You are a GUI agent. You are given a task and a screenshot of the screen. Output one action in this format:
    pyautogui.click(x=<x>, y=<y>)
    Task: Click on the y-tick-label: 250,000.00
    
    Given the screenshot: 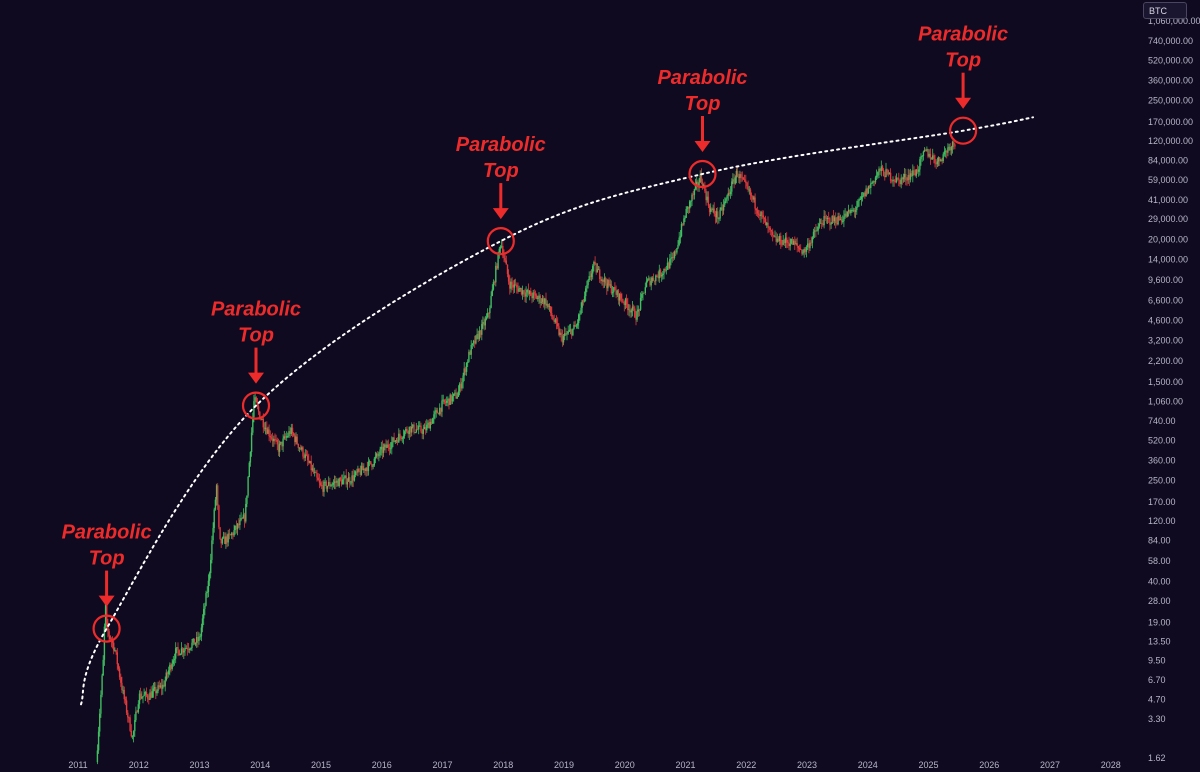 What is the action you would take?
    pyautogui.click(x=1170, y=101)
    